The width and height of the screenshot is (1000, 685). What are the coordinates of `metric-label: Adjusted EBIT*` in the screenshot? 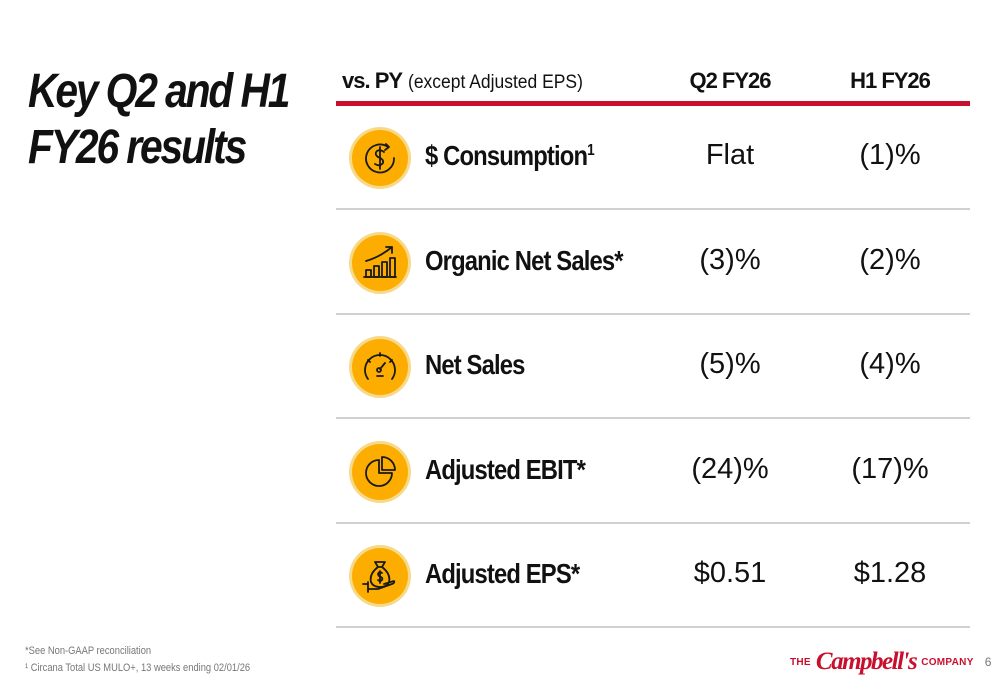 It's located at (505, 469).